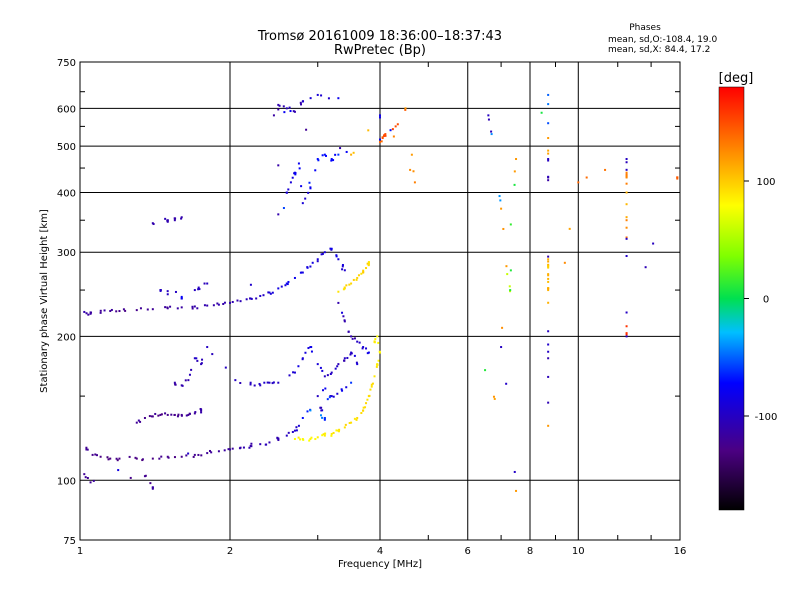  Describe the element at coordinates (379, 36) in the screenshot. I see `chart-title: Tromsø 20161009 18:36:00–18:37:43` at that location.